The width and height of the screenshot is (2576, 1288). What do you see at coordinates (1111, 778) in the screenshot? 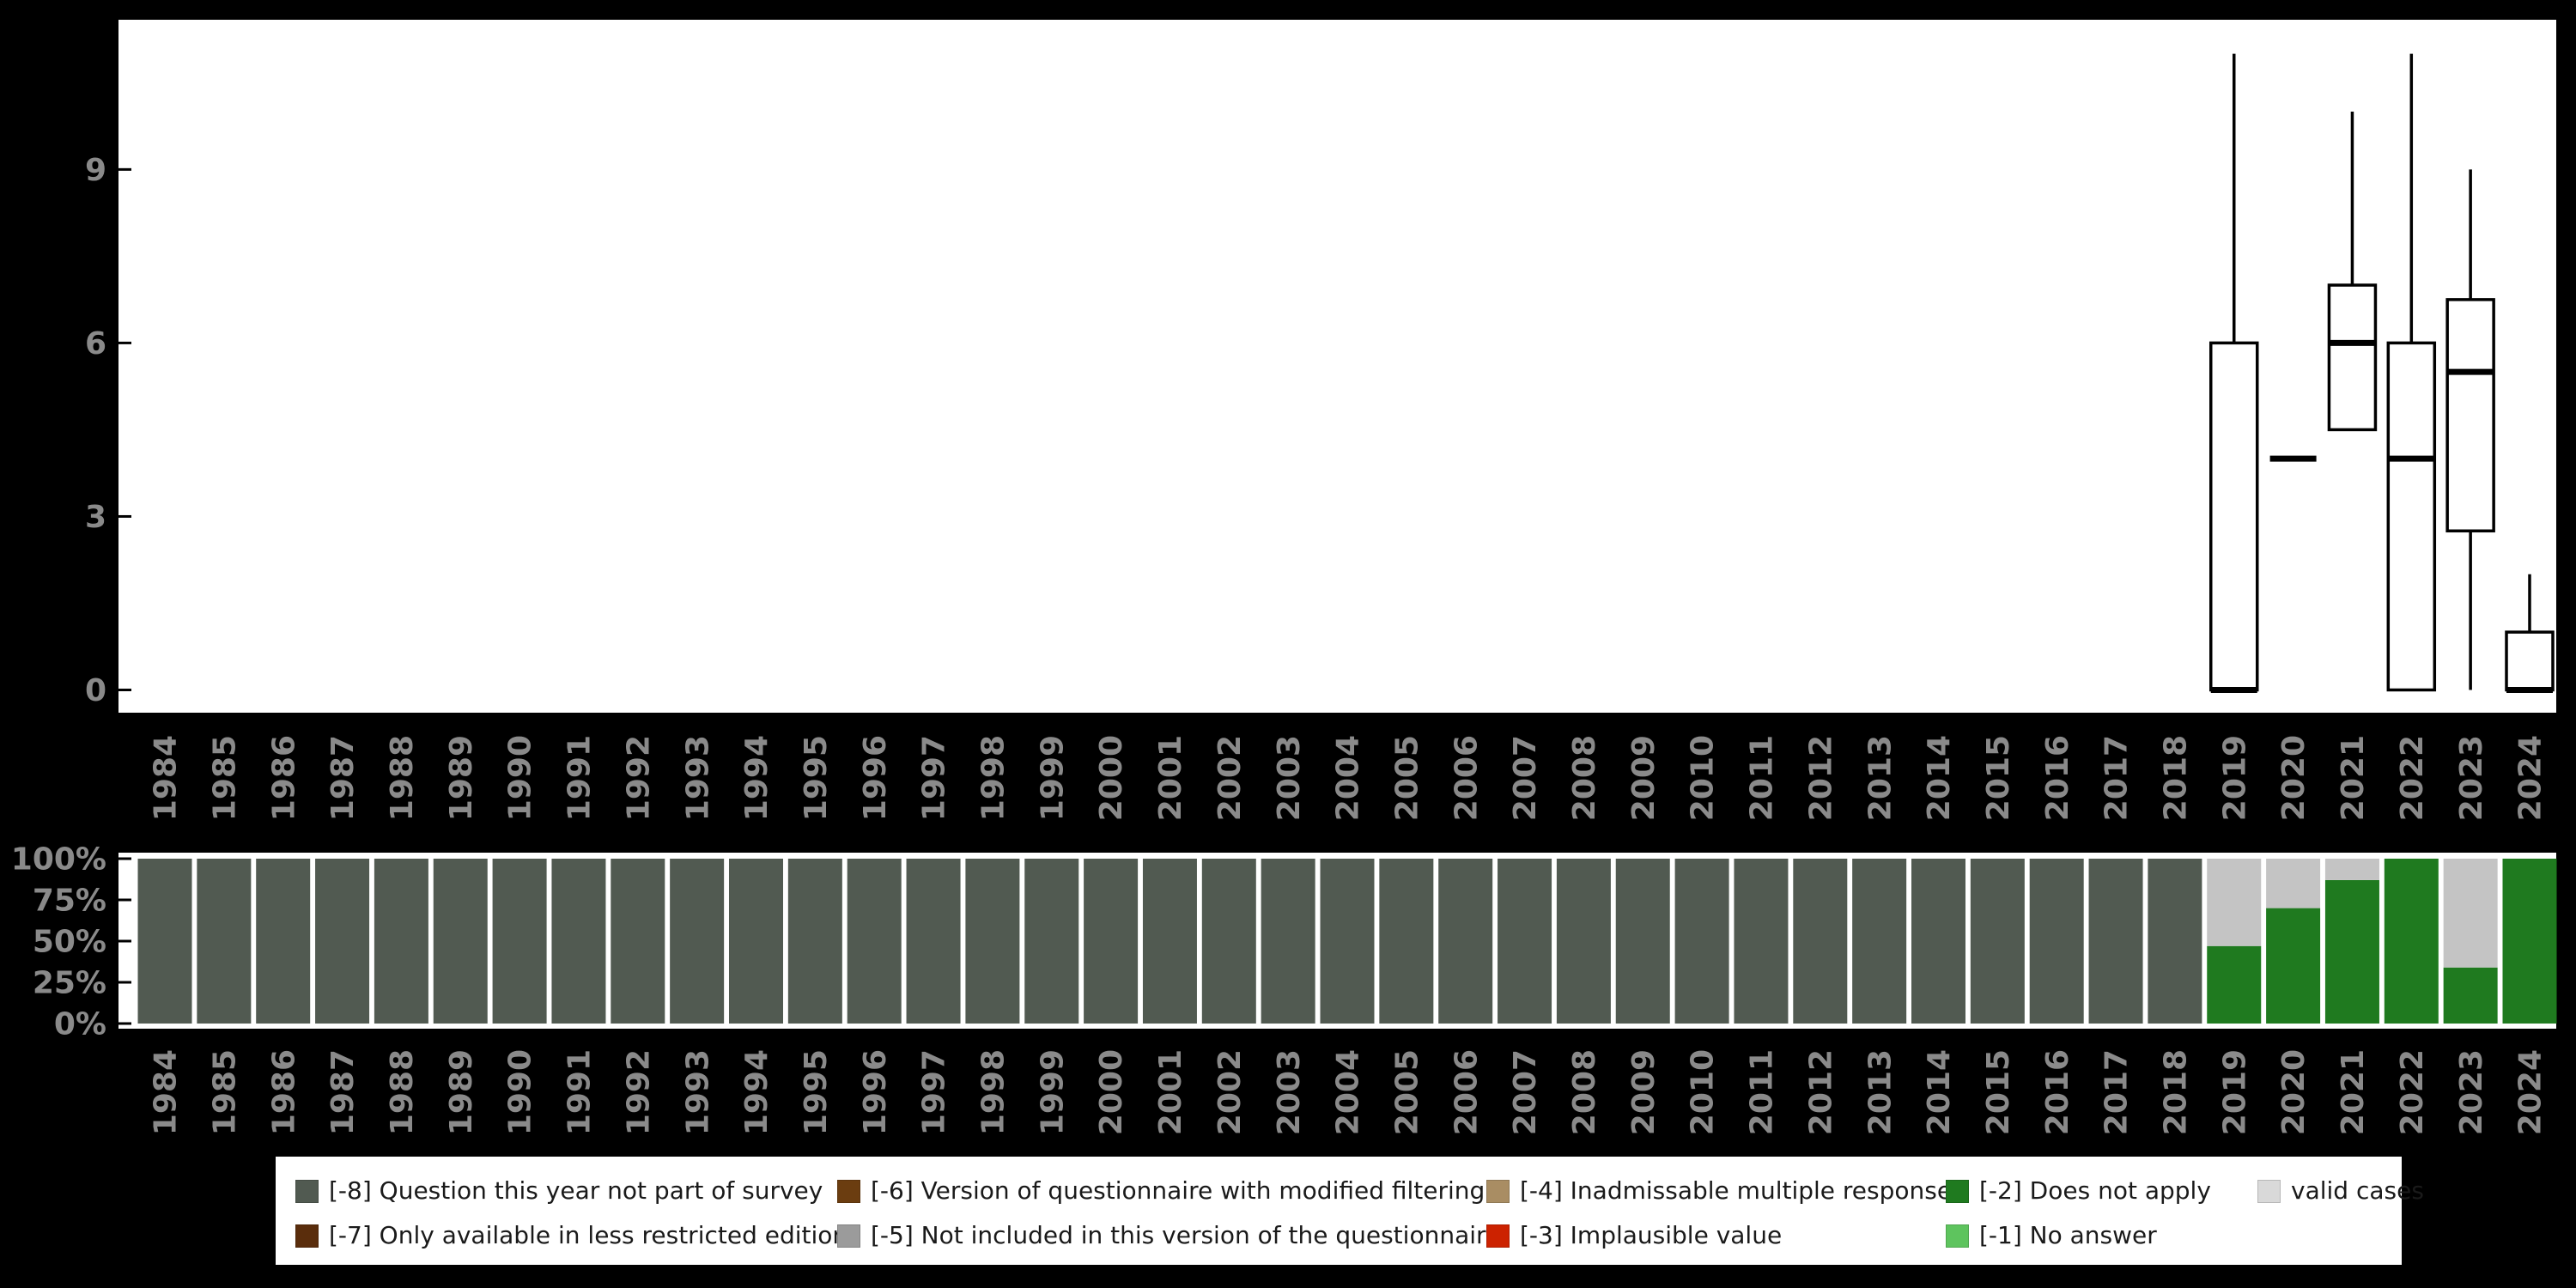
I see `x-tick-label: 2000` at bounding box center [1111, 778].